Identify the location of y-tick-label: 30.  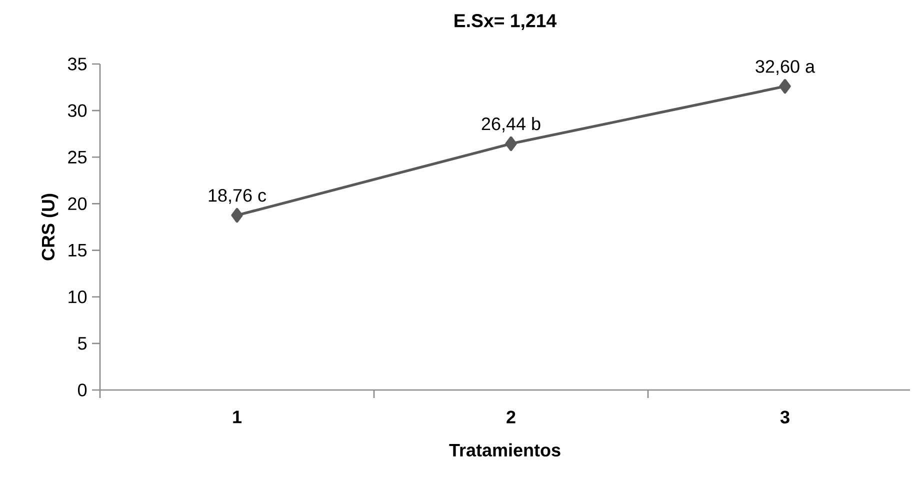
(77, 110).